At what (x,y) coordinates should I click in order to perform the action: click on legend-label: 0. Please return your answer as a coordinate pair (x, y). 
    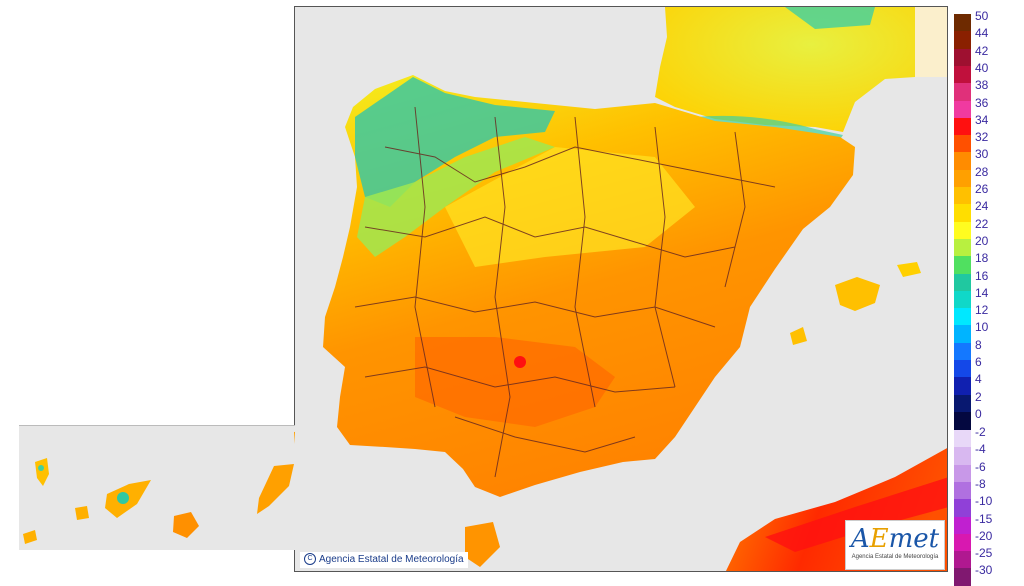
    Looking at the image, I should click on (978, 413).